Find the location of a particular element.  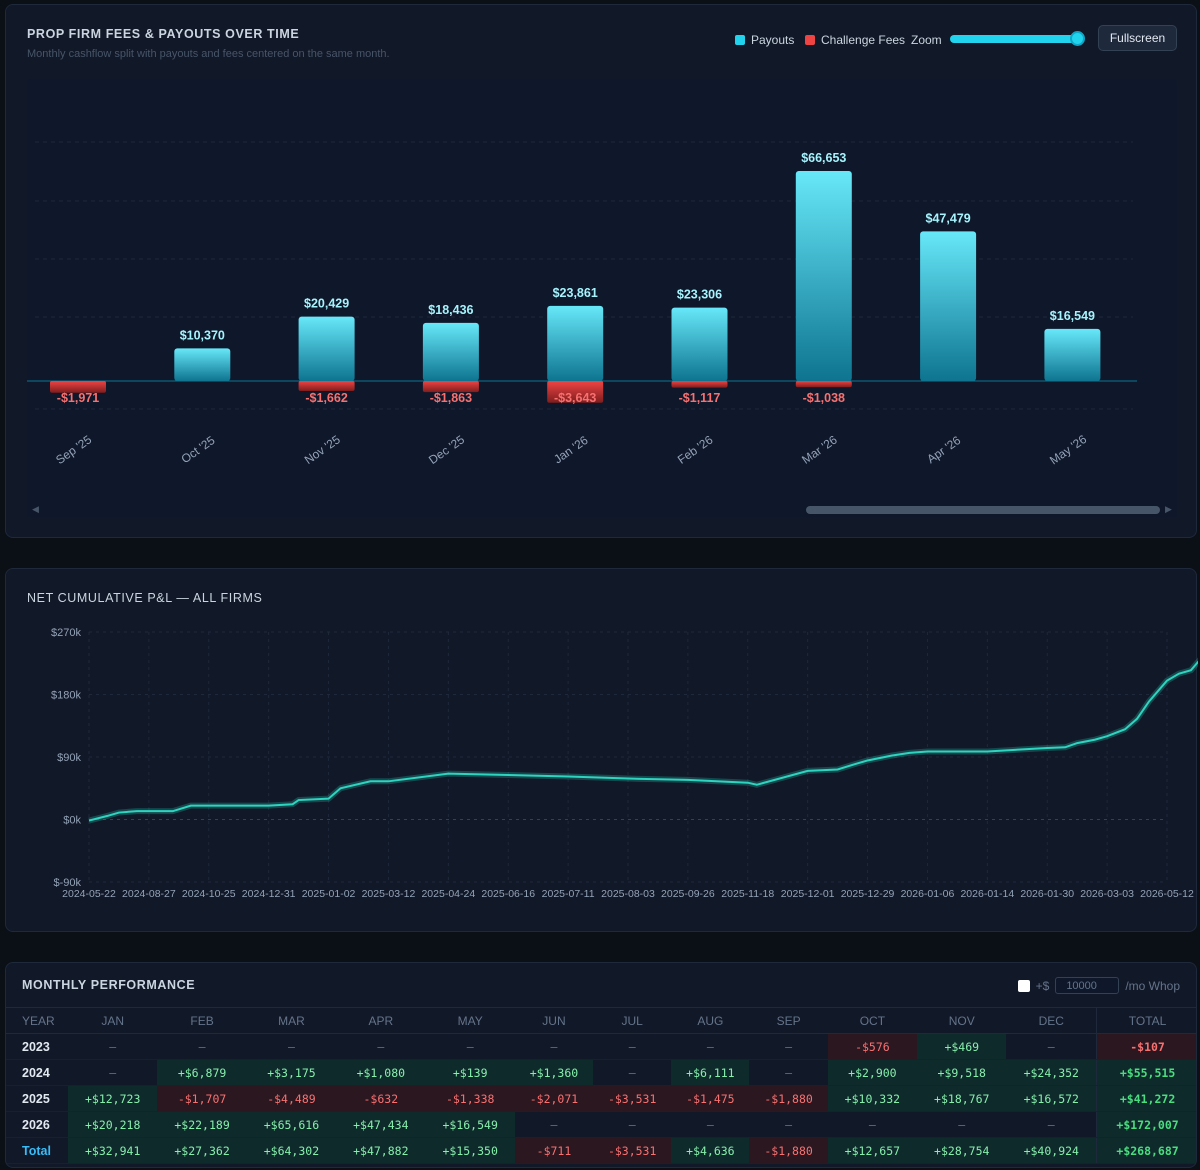

table-cell: +$2,900 is located at coordinates (872, 1072).